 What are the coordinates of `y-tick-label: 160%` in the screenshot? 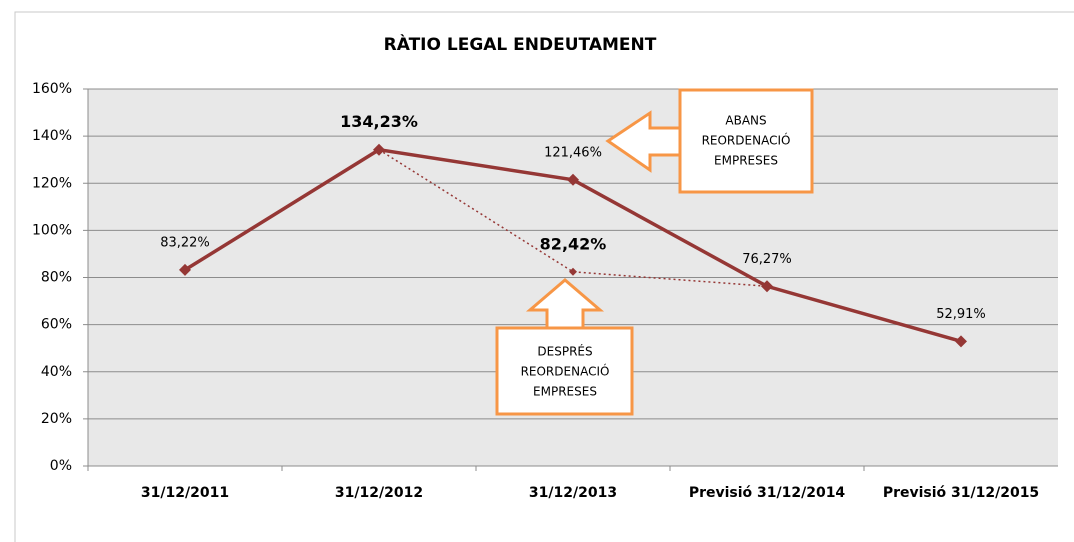 It's located at (52, 89).